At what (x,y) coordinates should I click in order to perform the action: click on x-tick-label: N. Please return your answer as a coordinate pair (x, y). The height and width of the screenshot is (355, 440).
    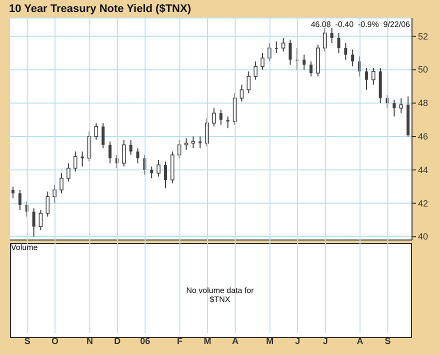
    Looking at the image, I should click on (89, 341).